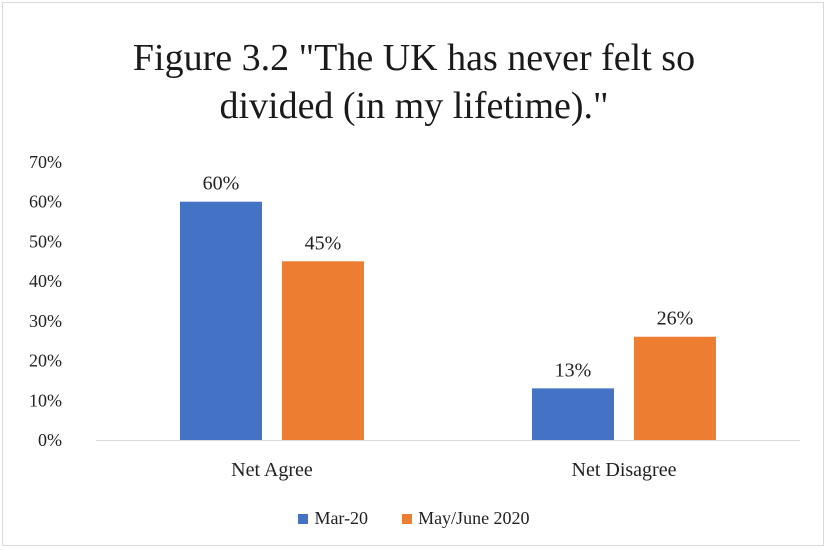  What do you see at coordinates (221, 184) in the screenshot?
I see `data-label: 60%` at bounding box center [221, 184].